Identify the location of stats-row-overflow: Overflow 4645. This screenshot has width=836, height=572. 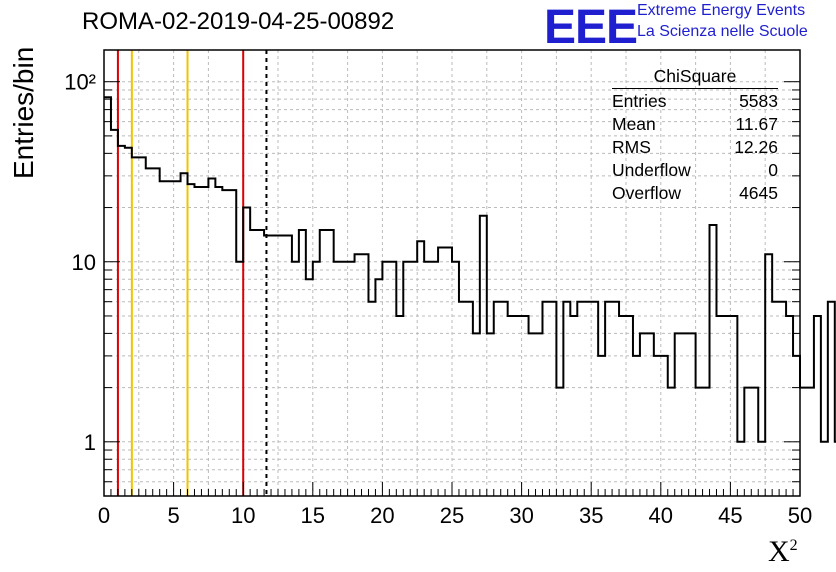
(695, 194).